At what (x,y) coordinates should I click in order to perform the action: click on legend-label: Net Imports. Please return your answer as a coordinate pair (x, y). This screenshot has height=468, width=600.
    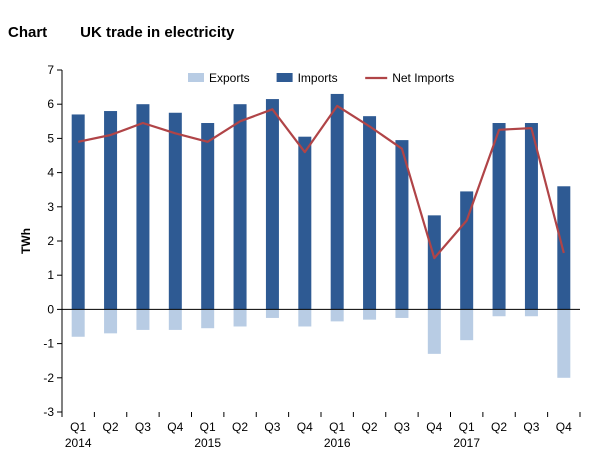
    Looking at the image, I should click on (423, 78).